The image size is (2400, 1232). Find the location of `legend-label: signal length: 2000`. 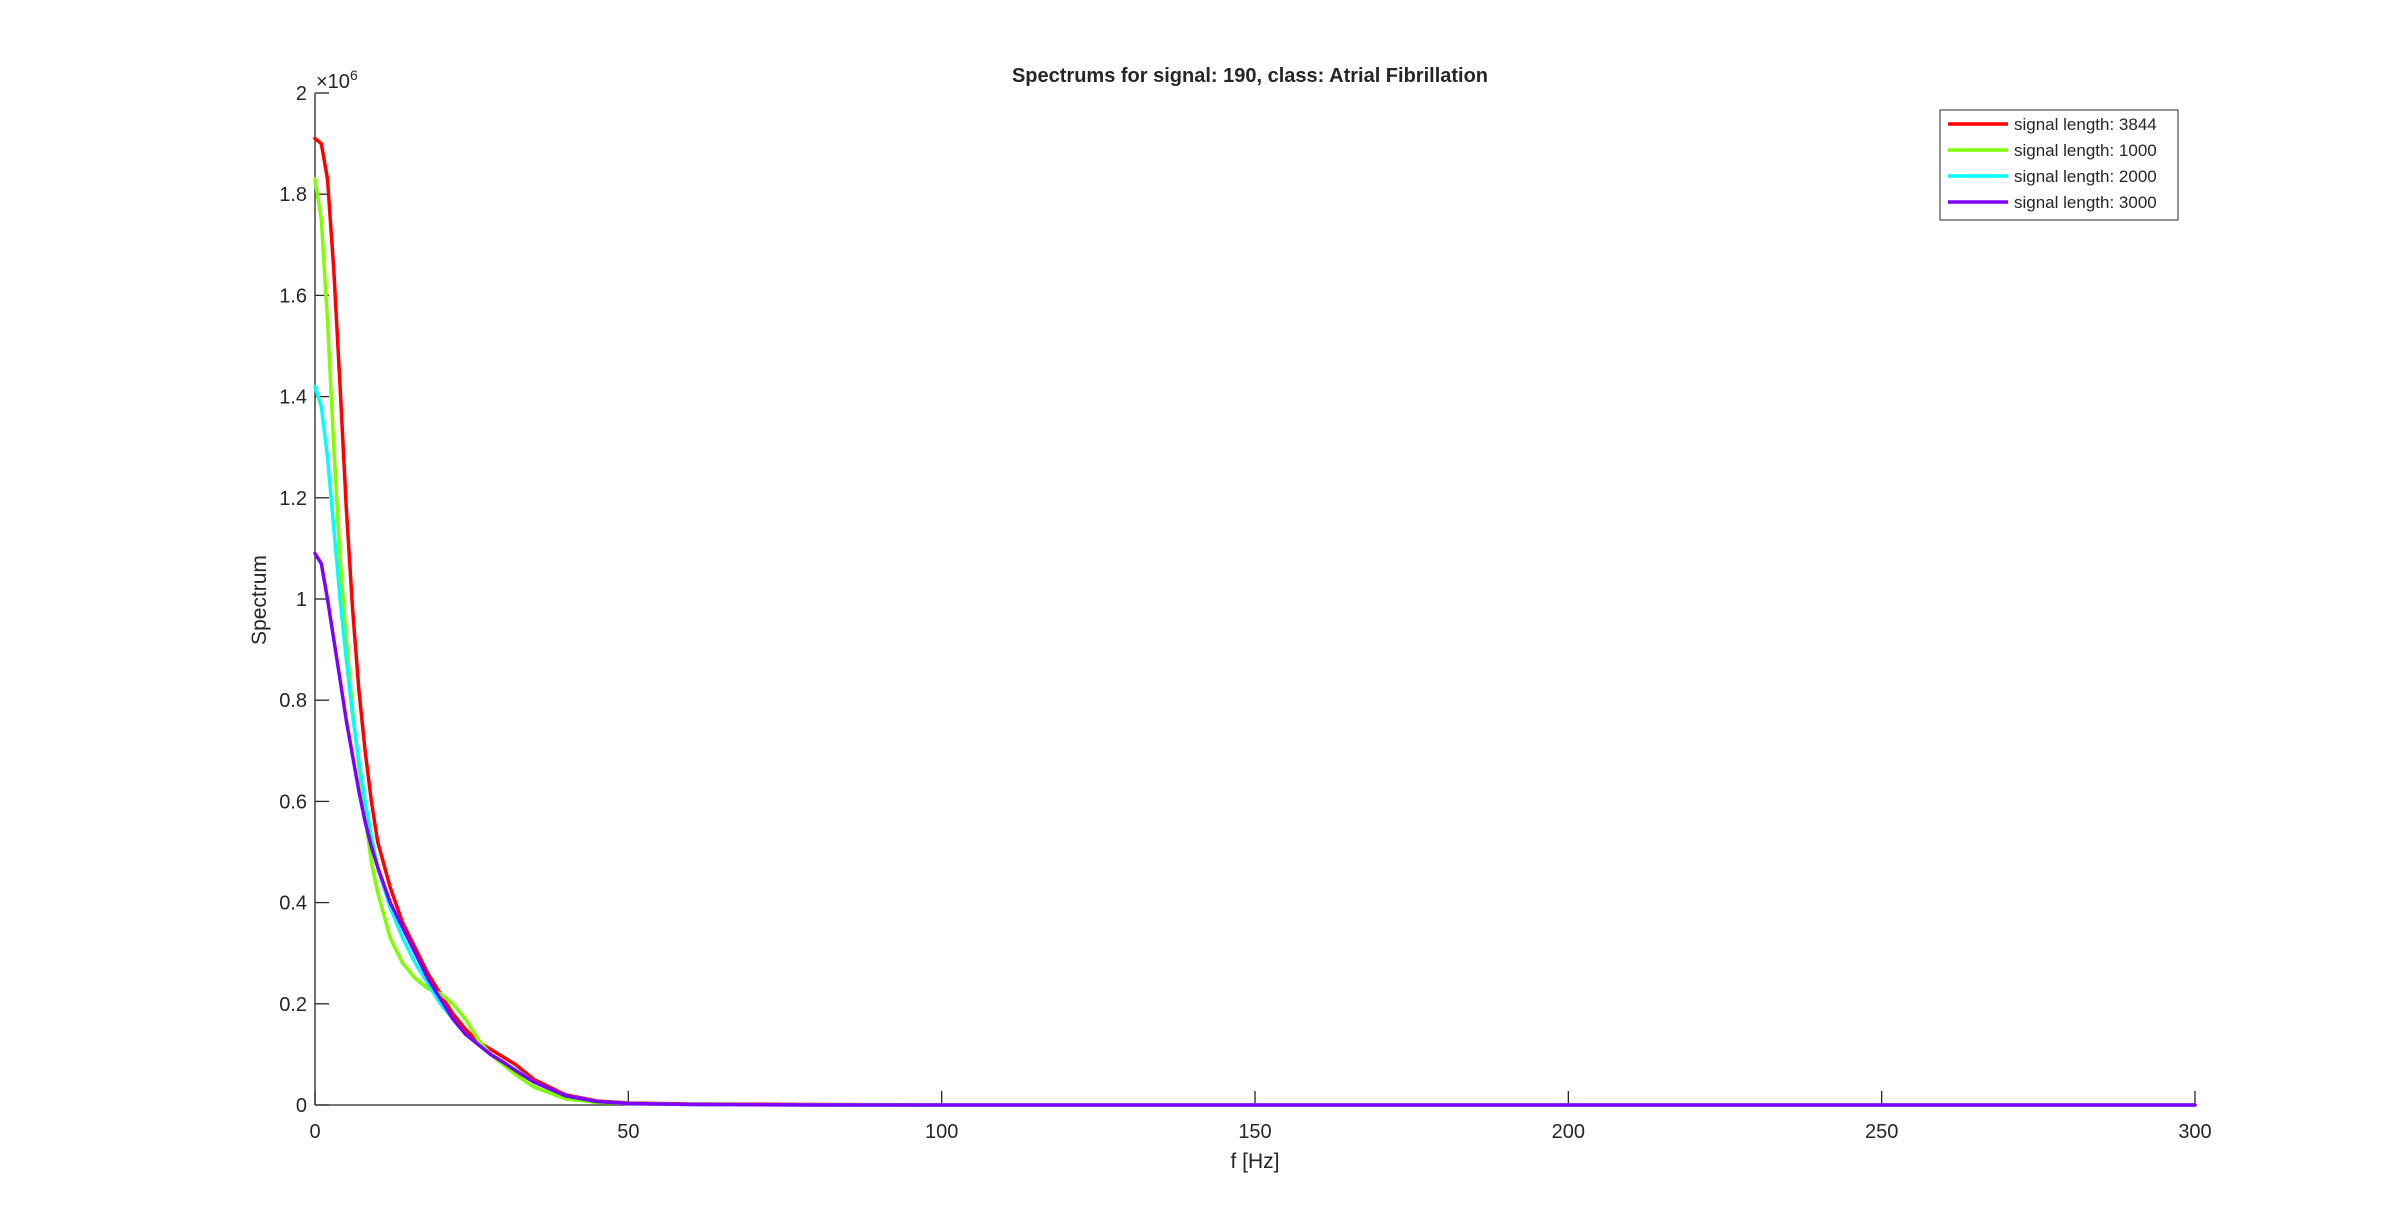

legend-label: signal length: 2000 is located at coordinates (2085, 176).